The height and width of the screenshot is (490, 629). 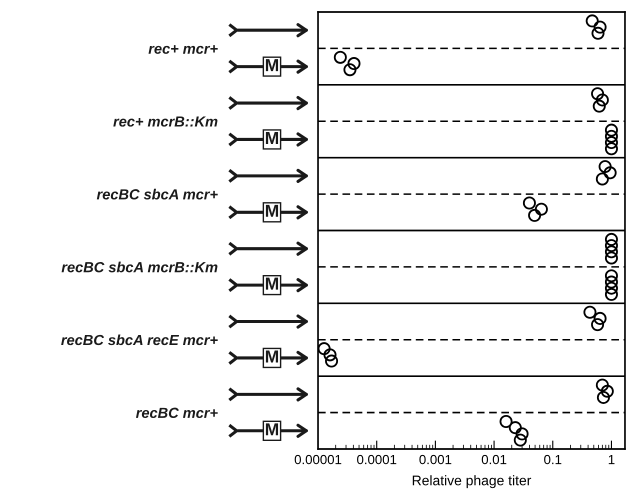 I want to click on x-axis-title: Relative phage titer, so click(x=472, y=481).